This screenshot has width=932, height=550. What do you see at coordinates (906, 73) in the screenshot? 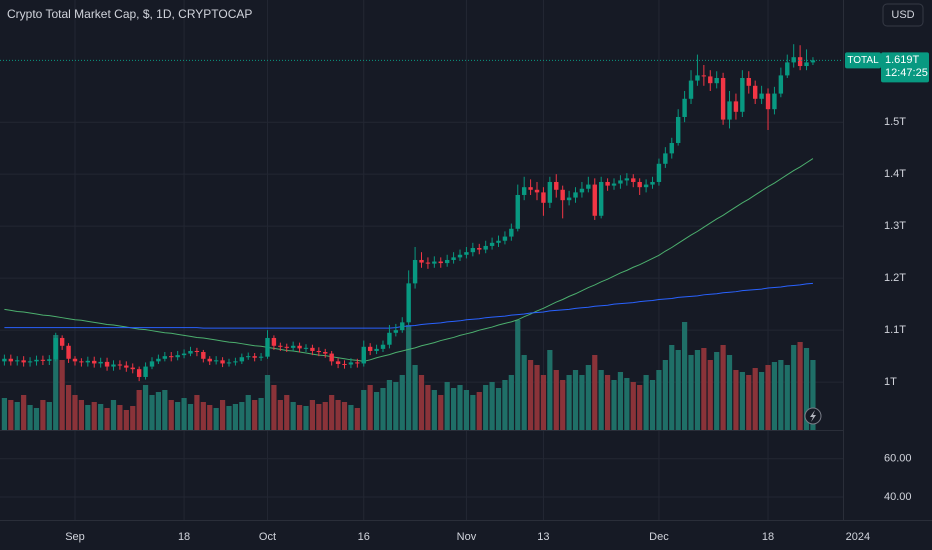
I see `countdown-label: 12:47:25` at bounding box center [906, 73].